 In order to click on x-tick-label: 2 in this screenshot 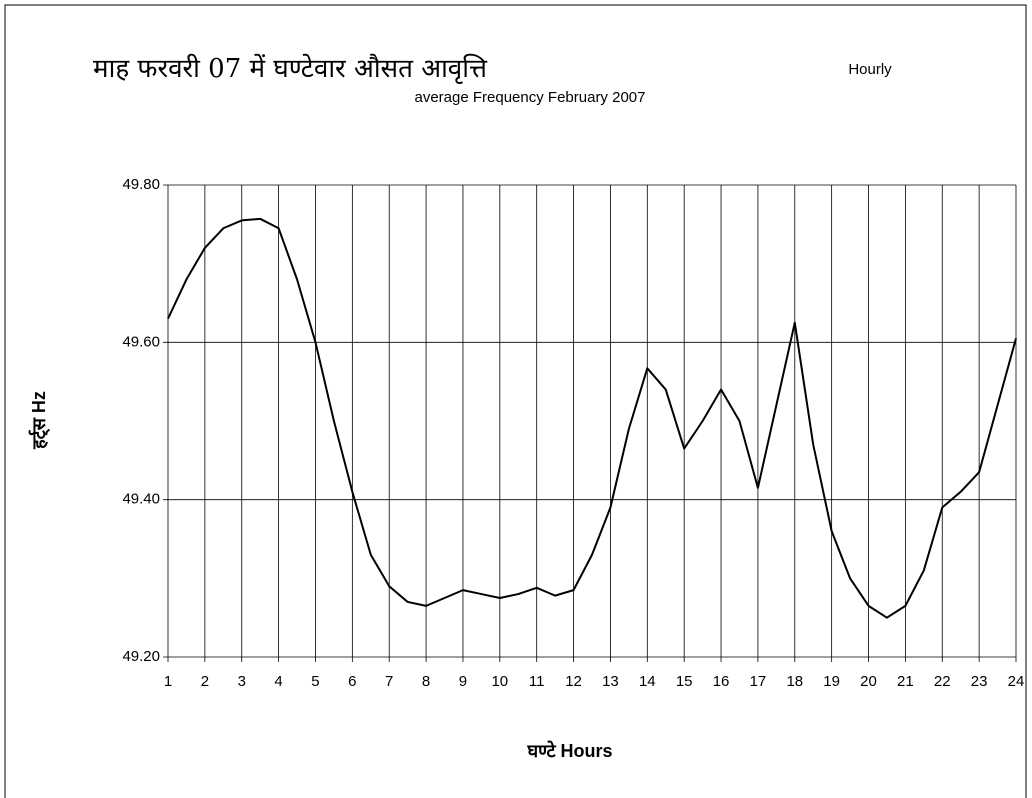, I will do `click(205, 681)`.